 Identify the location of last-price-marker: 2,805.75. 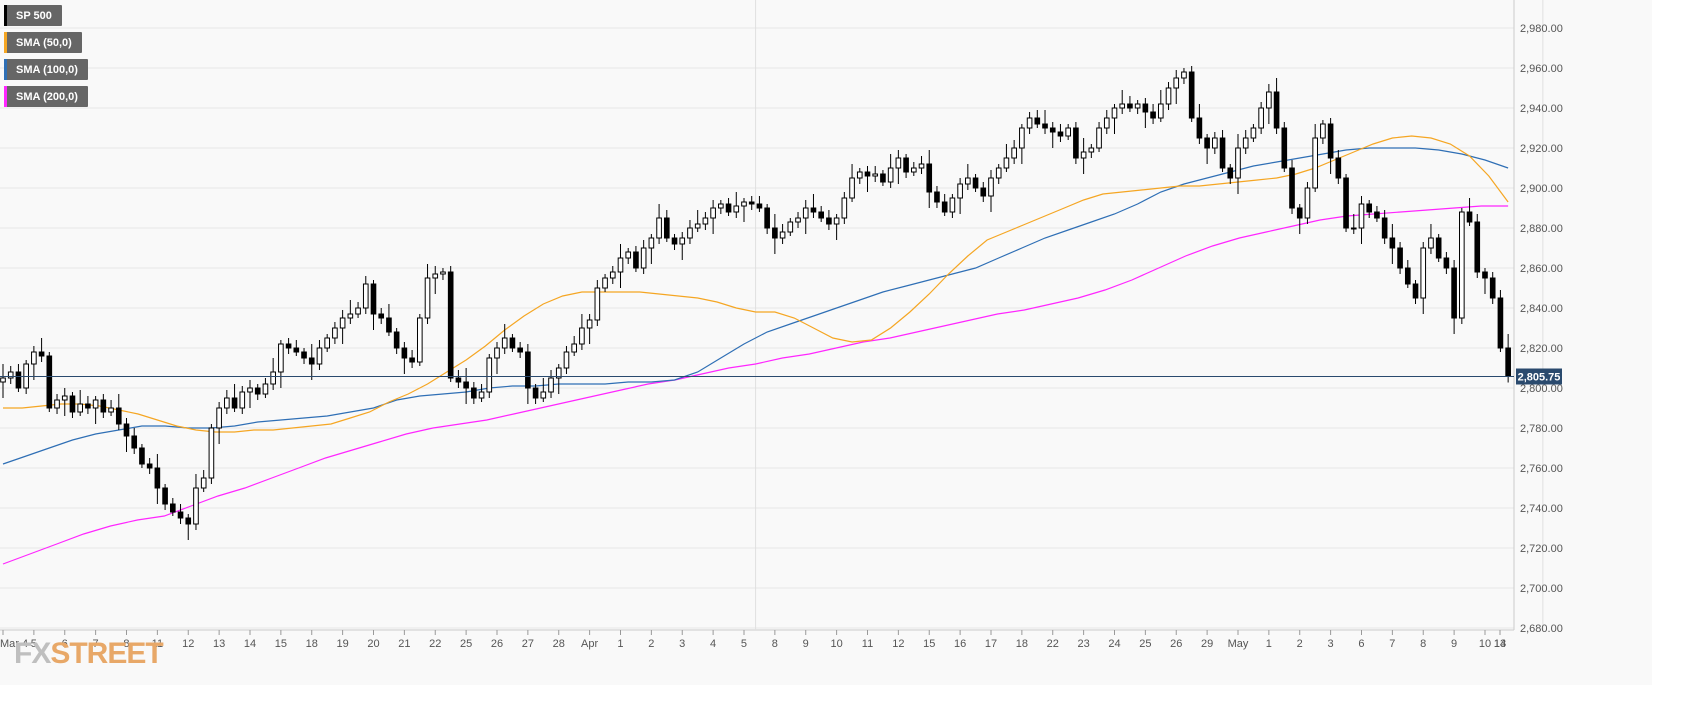
(781, 376).